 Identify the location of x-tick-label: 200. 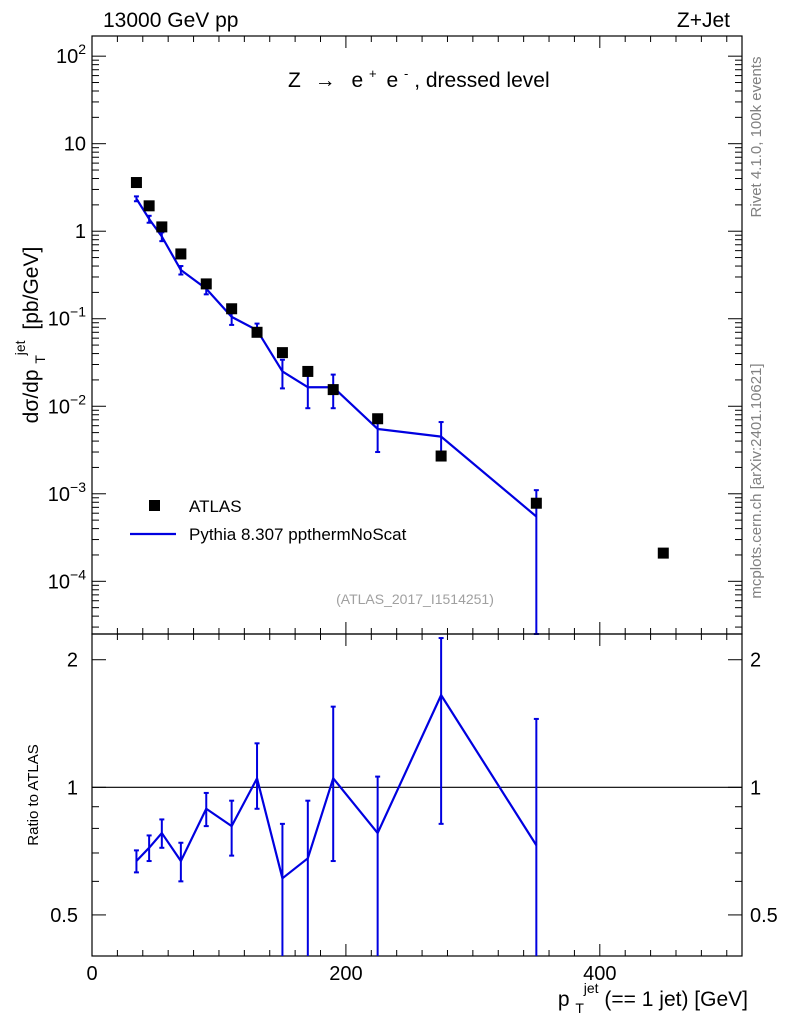
(345, 974).